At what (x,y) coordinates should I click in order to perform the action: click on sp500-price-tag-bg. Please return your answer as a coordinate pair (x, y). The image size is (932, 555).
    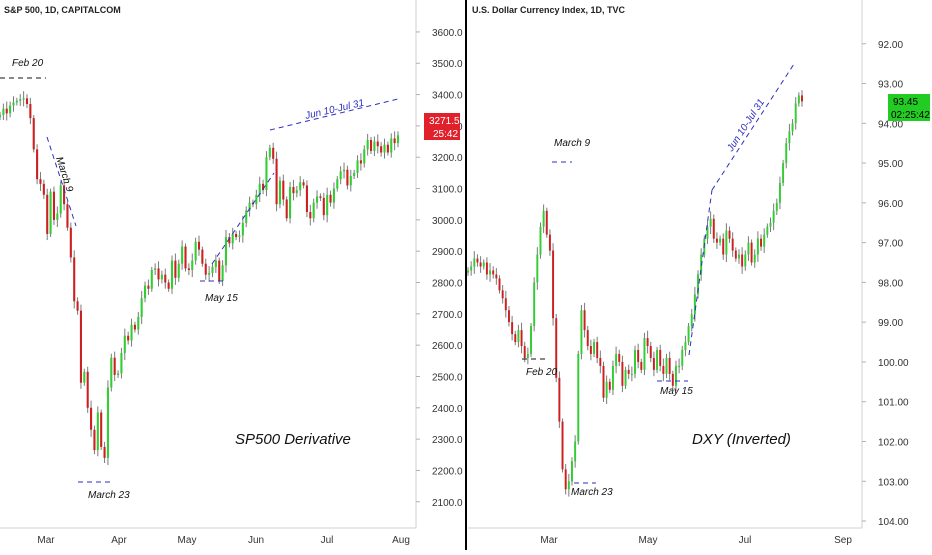
    Looking at the image, I should click on (442, 126).